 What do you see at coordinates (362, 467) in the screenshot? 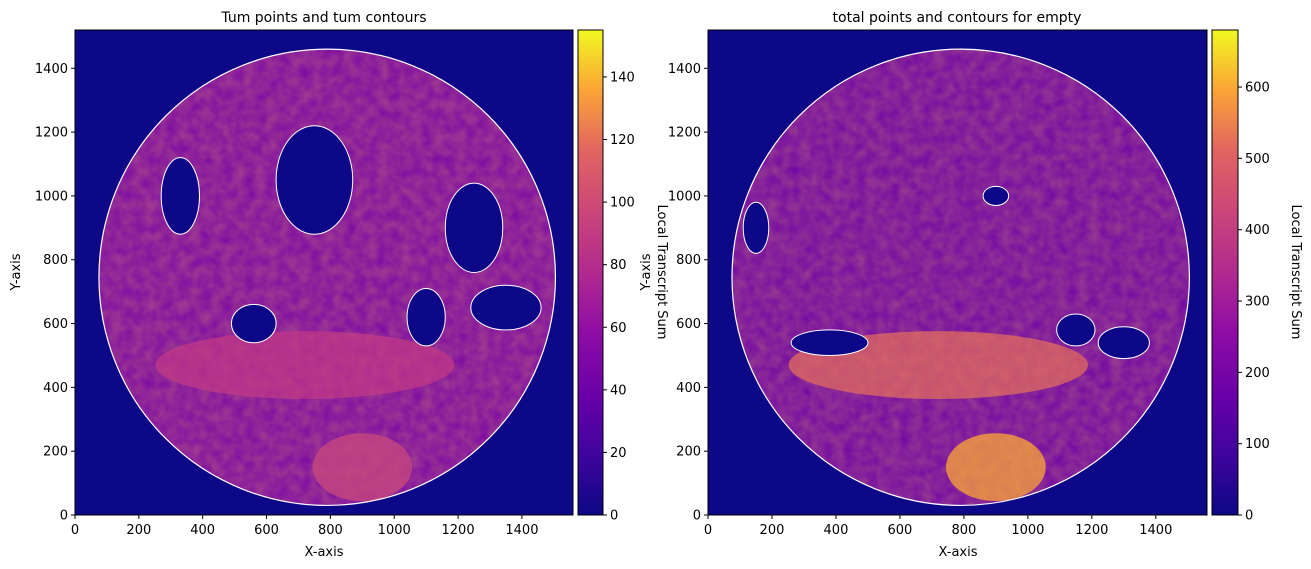
I see `left-high-density-spot` at bounding box center [362, 467].